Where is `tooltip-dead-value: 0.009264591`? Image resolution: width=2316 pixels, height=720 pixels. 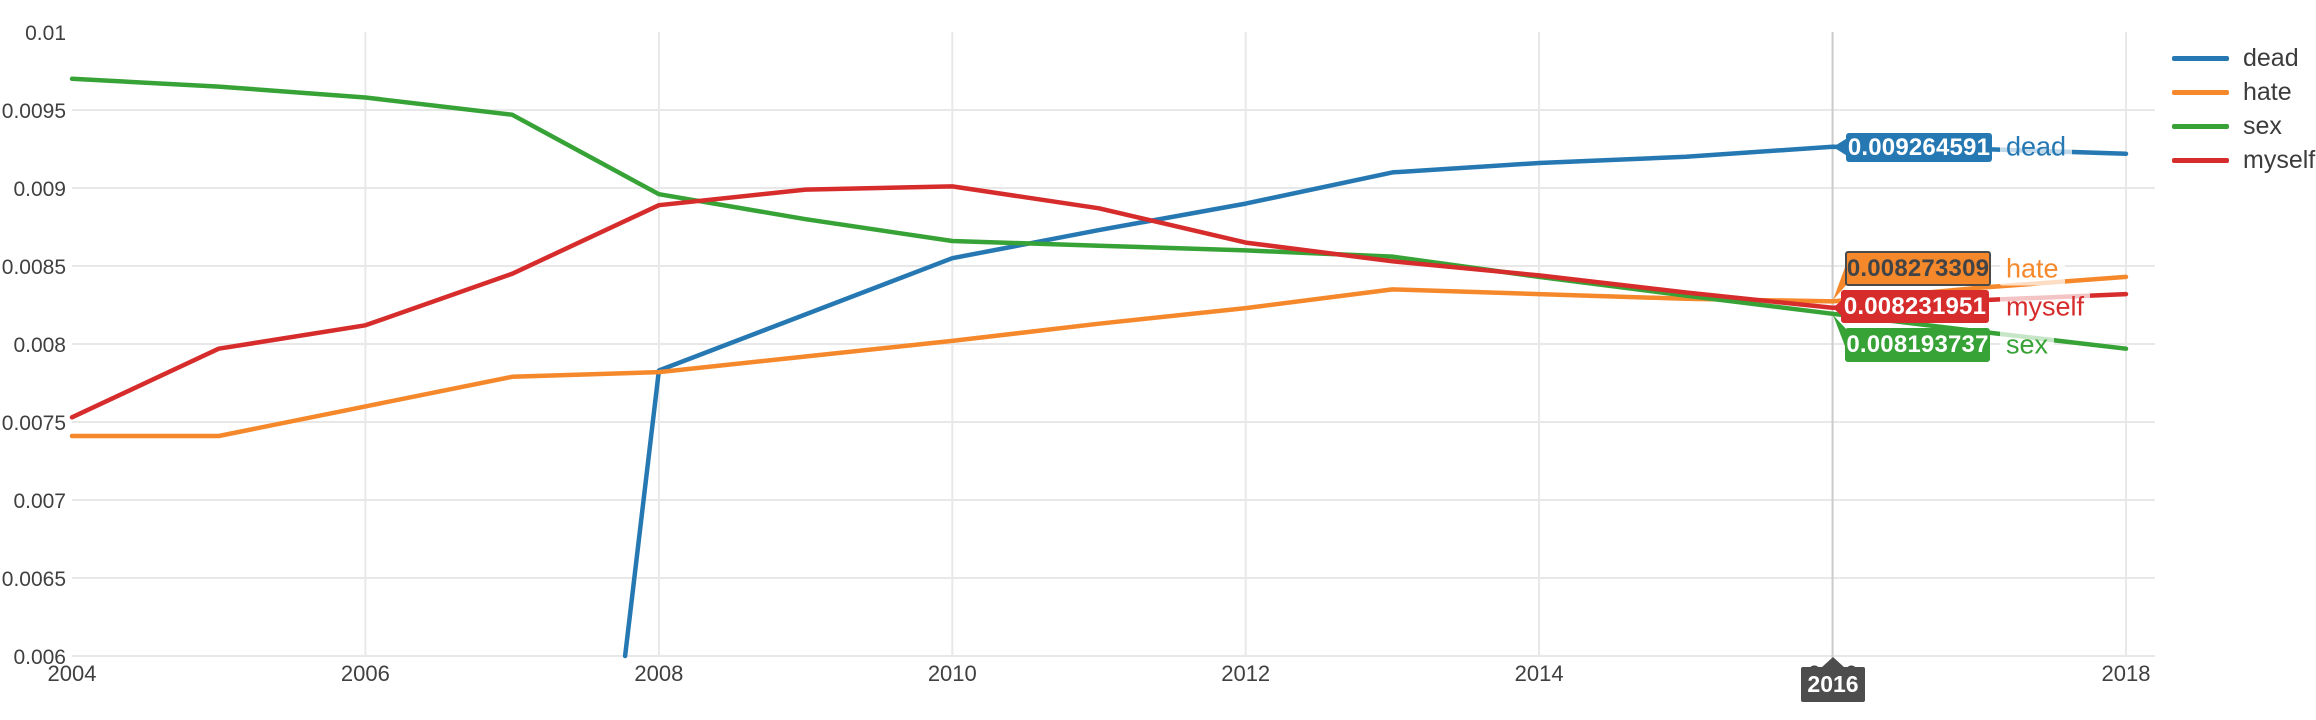
tooltip-dead-value: 0.009264591 is located at coordinates (1919, 147).